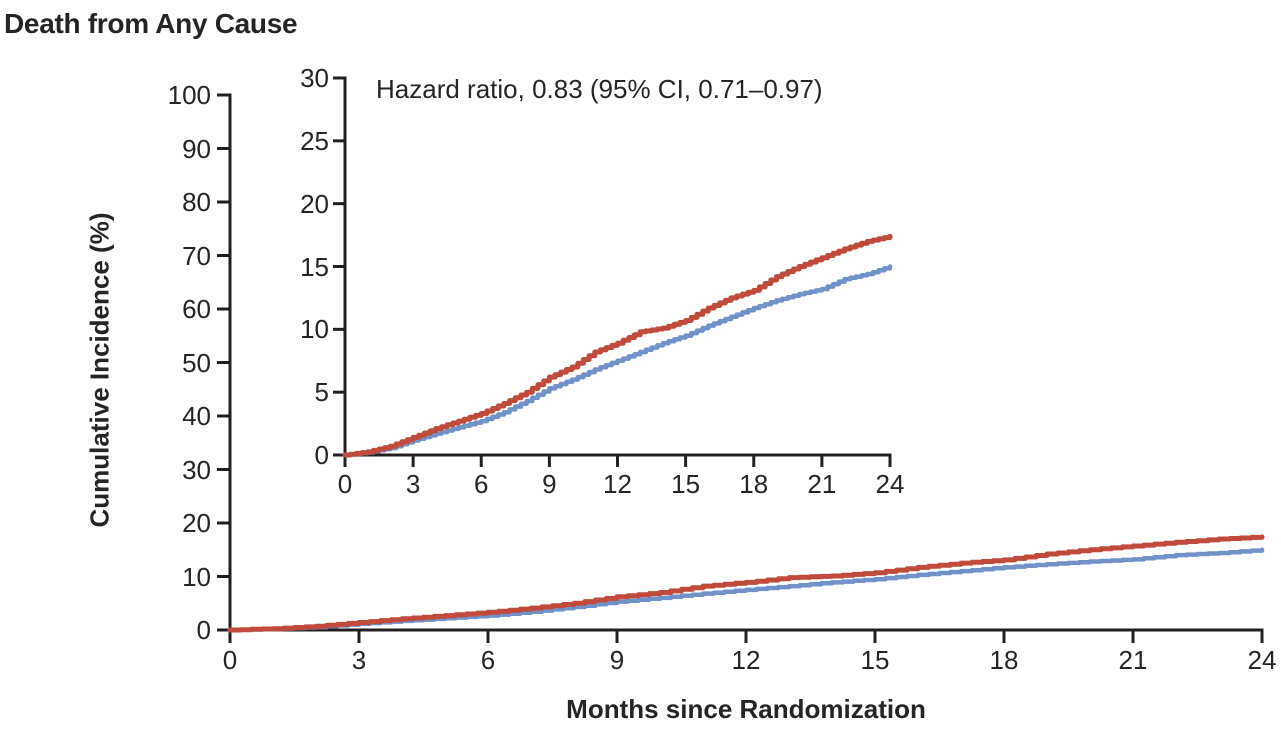 This screenshot has height=740, width=1281. Describe the element at coordinates (875, 660) in the screenshot. I see `main-x-tick-label: 15` at that location.